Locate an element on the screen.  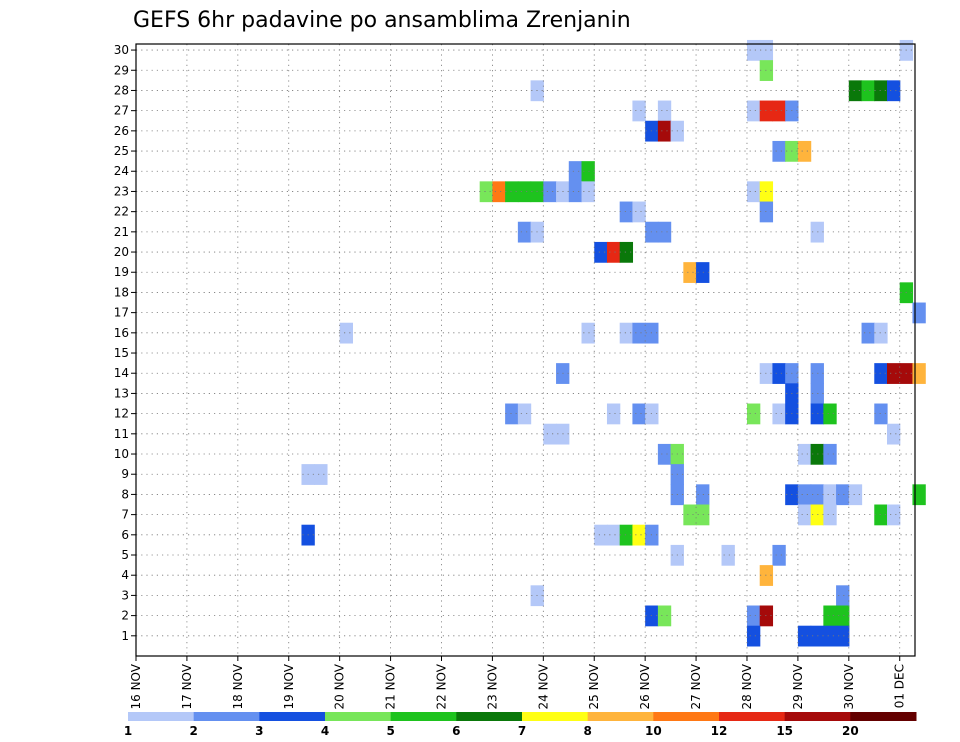
x-tick-label: 18 NOV is located at coordinates (238, 686).